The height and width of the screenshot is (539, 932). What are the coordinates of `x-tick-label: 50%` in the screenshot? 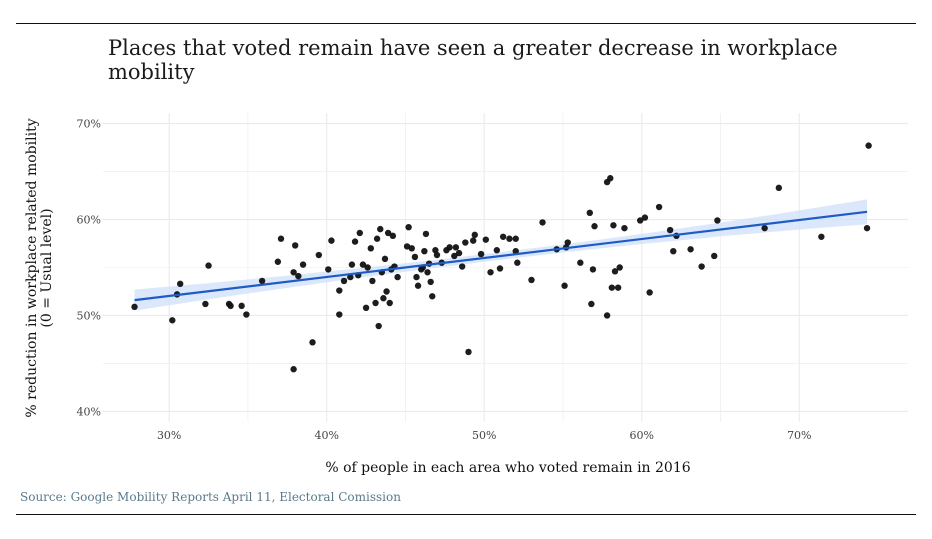 It's located at (484, 435).